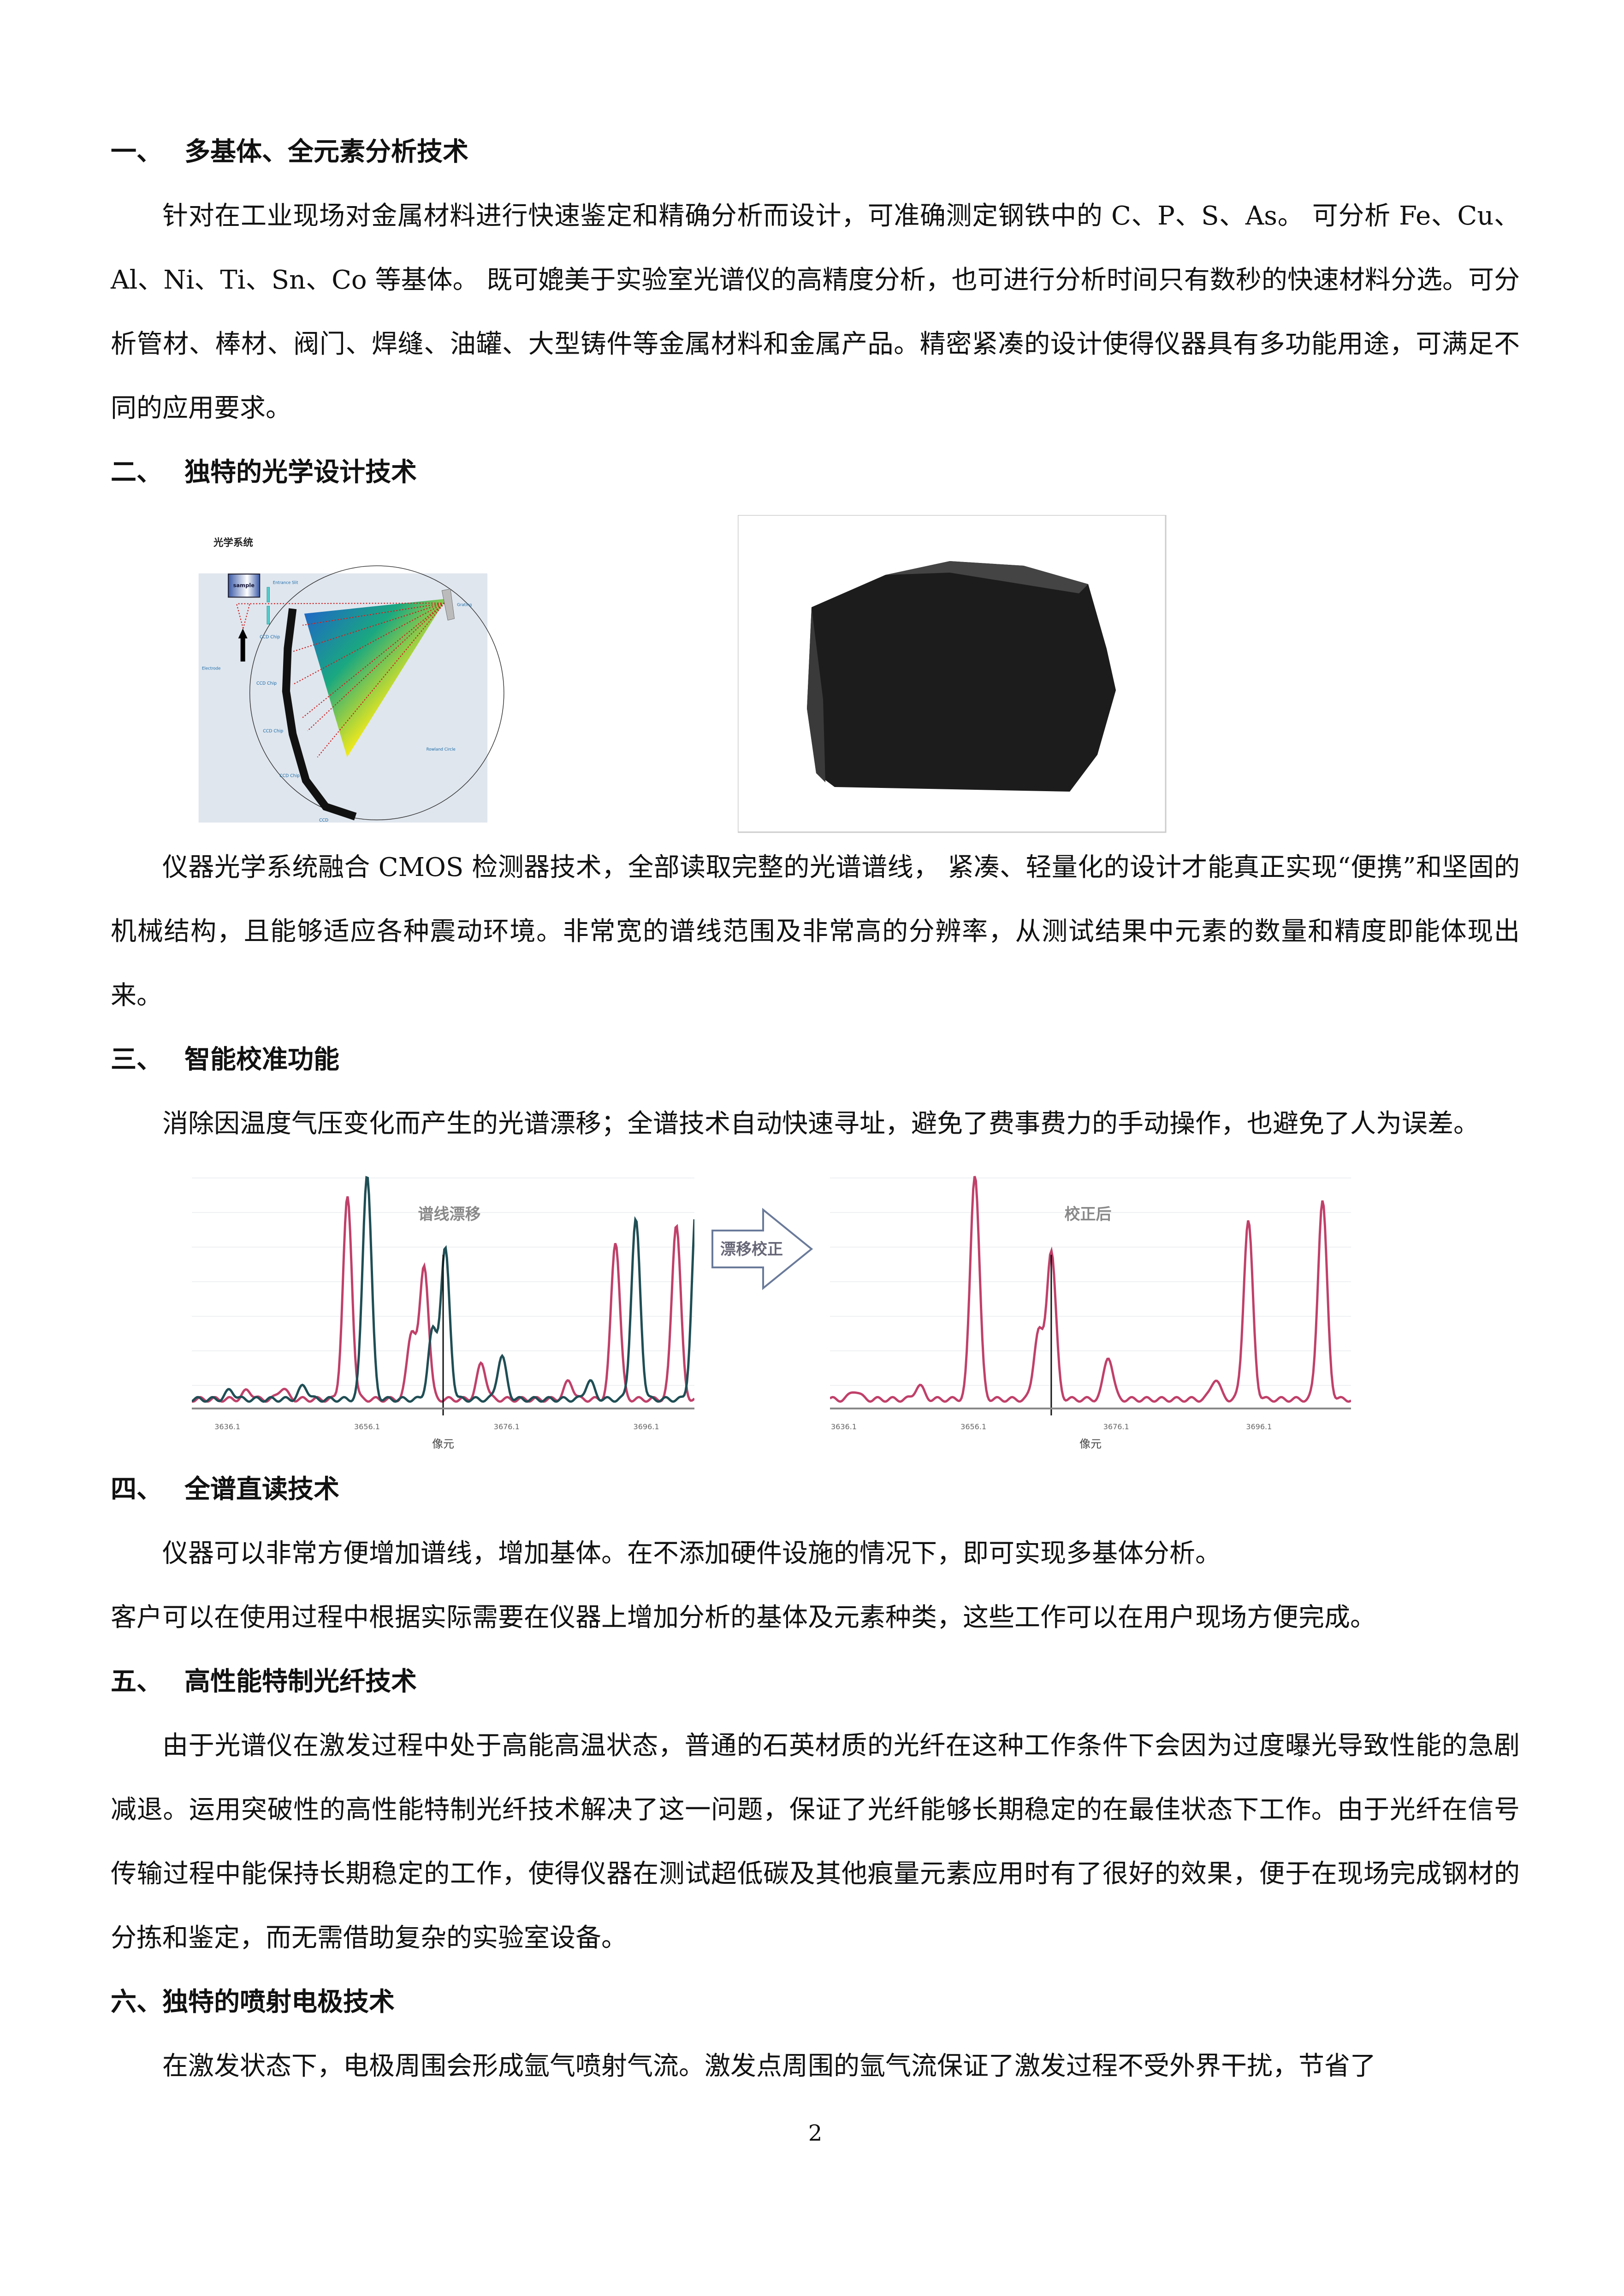 Image resolution: width=1624 pixels, height=2296 pixels. I want to click on section-heading-1: 一、 多基体、全元素分析技术, so click(289, 152).